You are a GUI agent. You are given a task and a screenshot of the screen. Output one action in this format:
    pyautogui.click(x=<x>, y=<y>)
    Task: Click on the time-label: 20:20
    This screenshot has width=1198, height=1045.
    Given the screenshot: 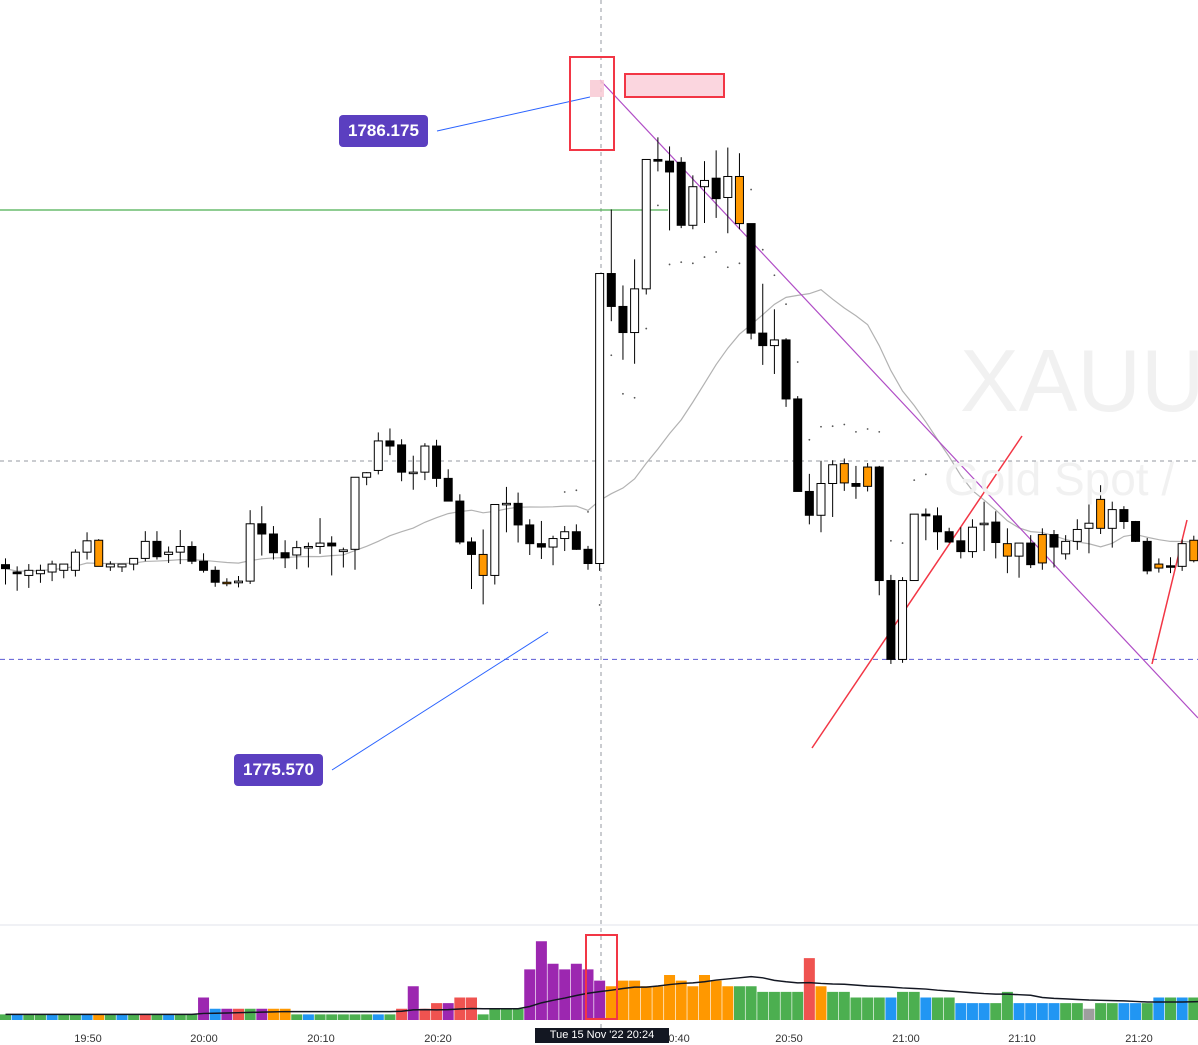 What is the action you would take?
    pyautogui.click(x=438, y=1039)
    